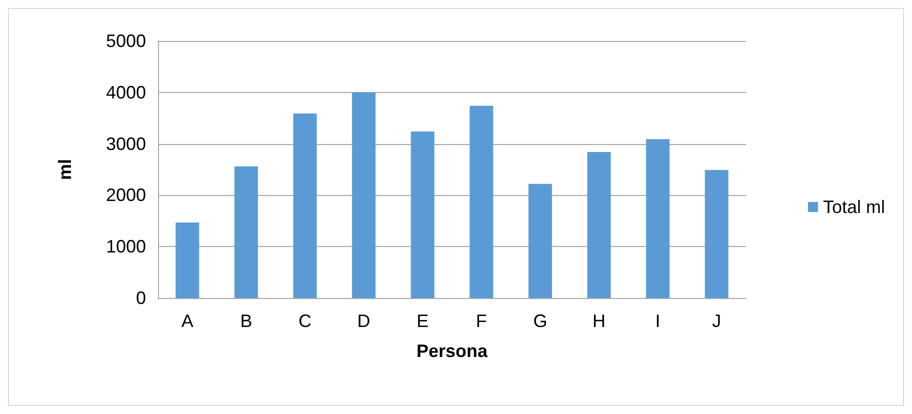 The height and width of the screenshot is (414, 912). I want to click on legend-label: Total ml, so click(853, 207).